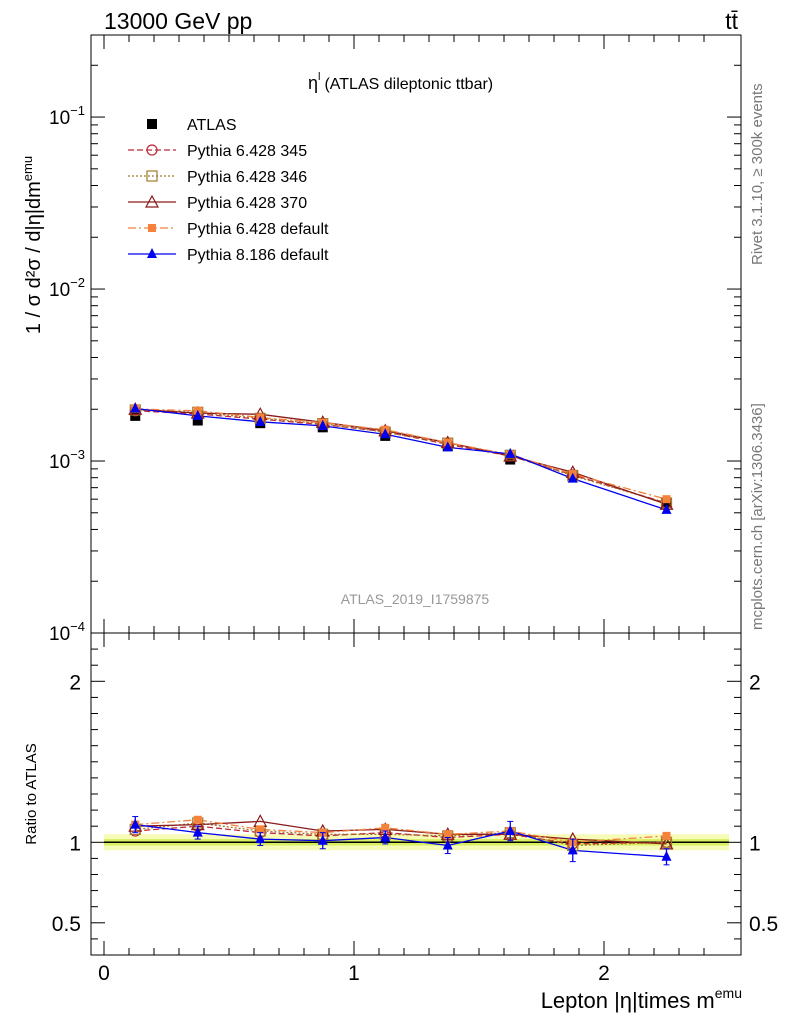  I want to click on ratio-x-tick-label: 1, so click(354, 973).